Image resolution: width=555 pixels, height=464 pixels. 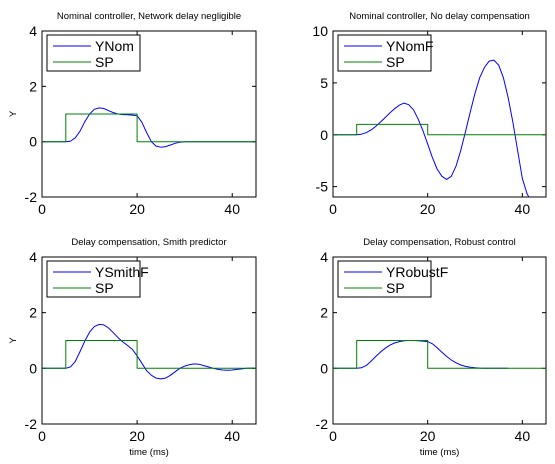 I want to click on chart-title: Delay compensation, Smith predictor, so click(x=148, y=242).